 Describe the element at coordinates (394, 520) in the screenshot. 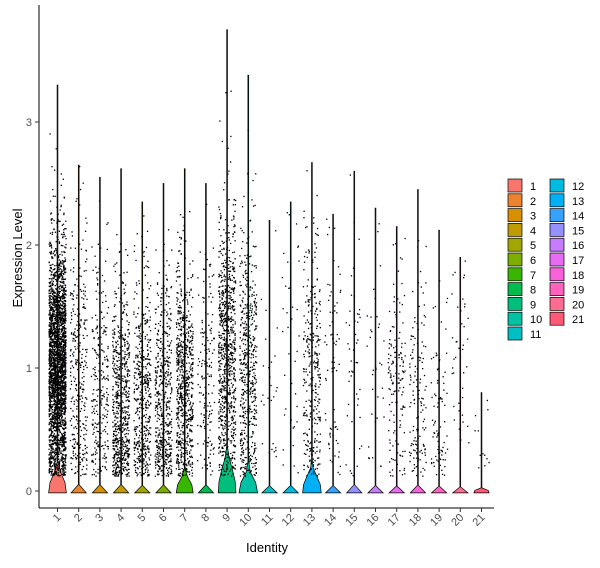

I see `x-tick-label: 17` at that location.